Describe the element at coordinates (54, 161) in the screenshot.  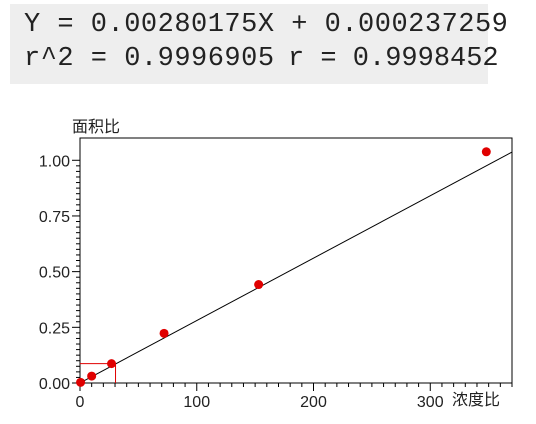
I see `y-tick-label: 1.00` at that location.